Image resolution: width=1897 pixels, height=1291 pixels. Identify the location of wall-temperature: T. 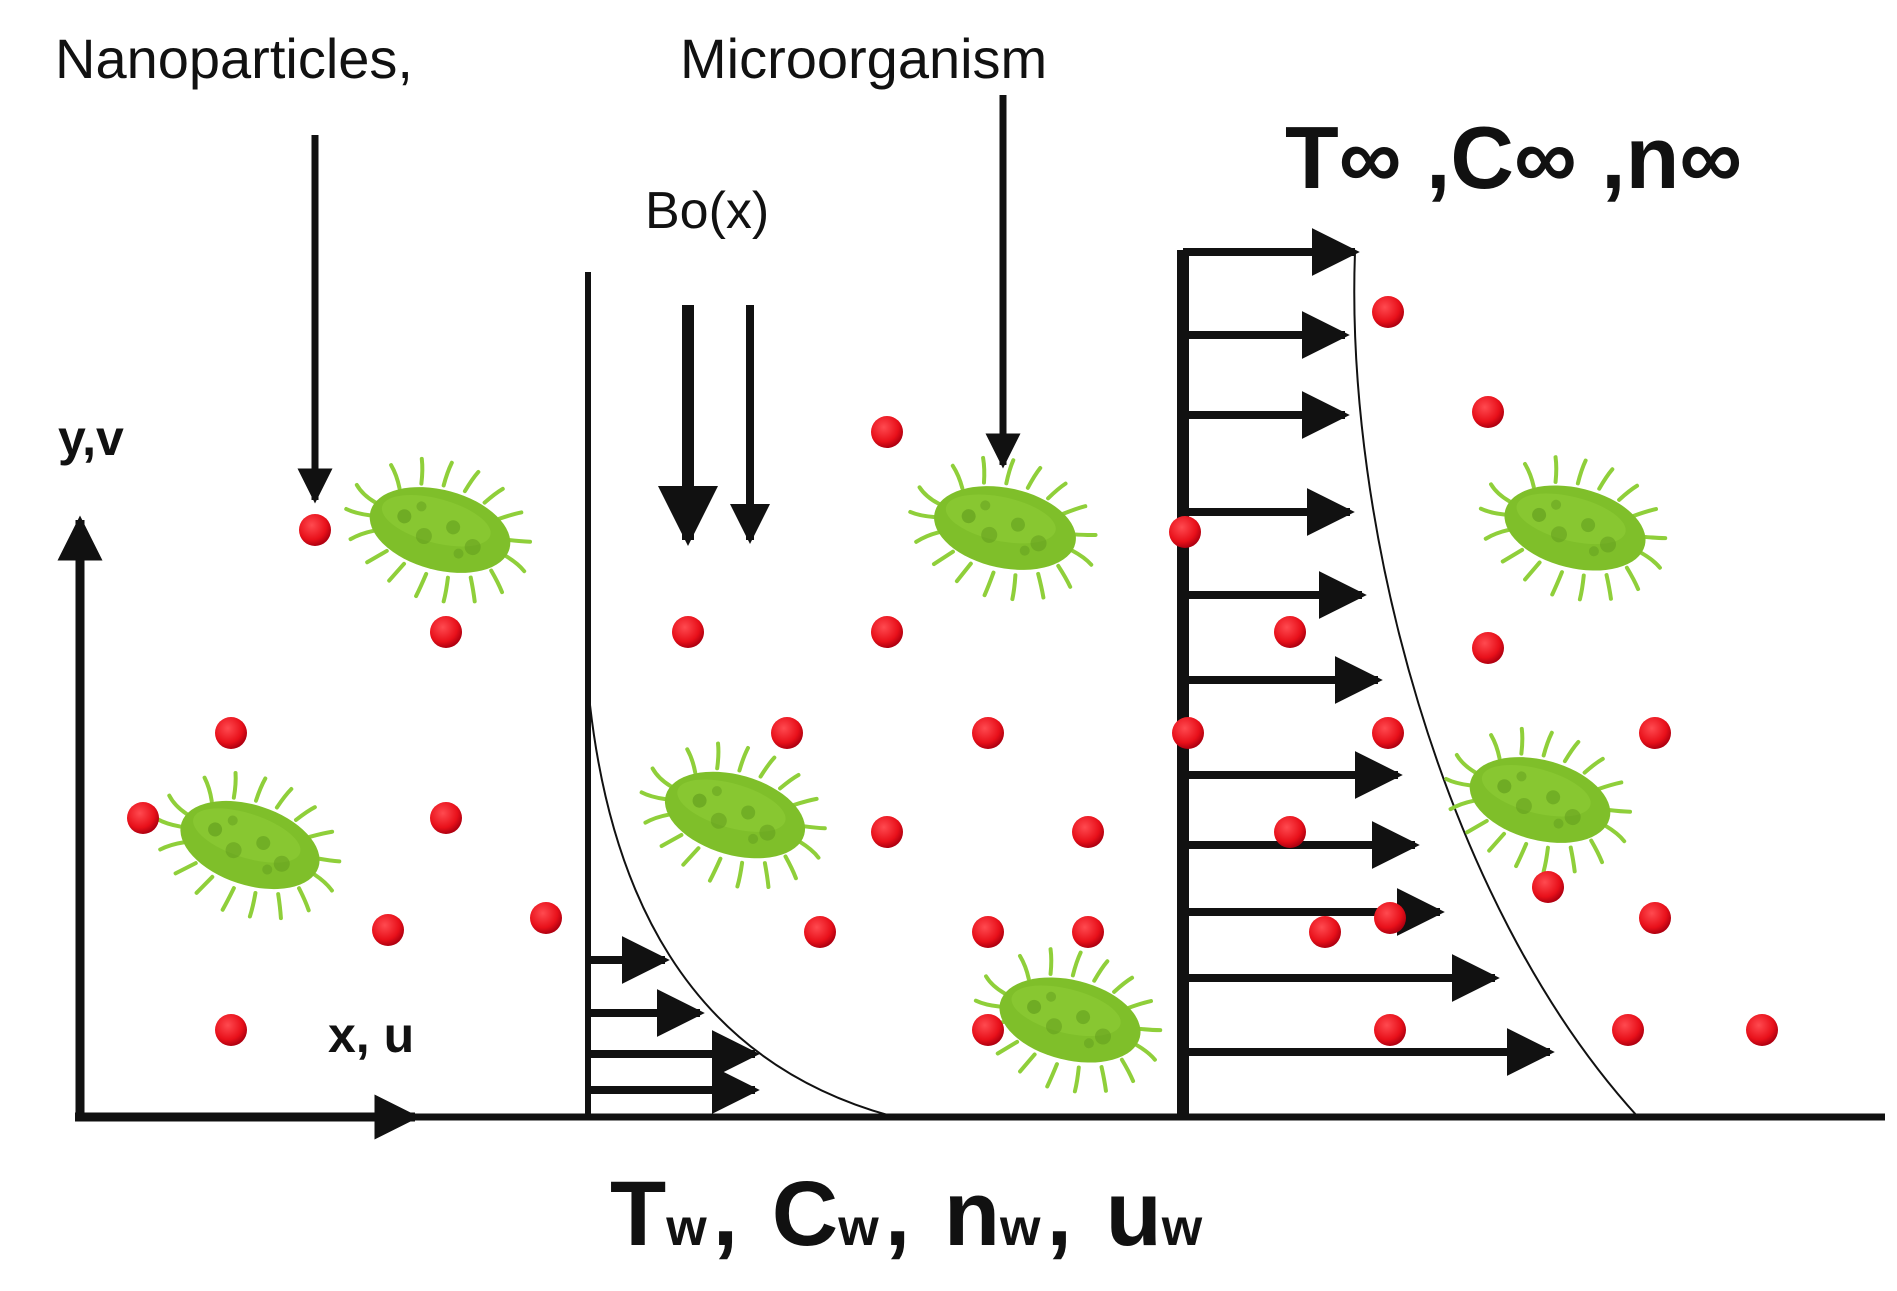
(638, 1214).